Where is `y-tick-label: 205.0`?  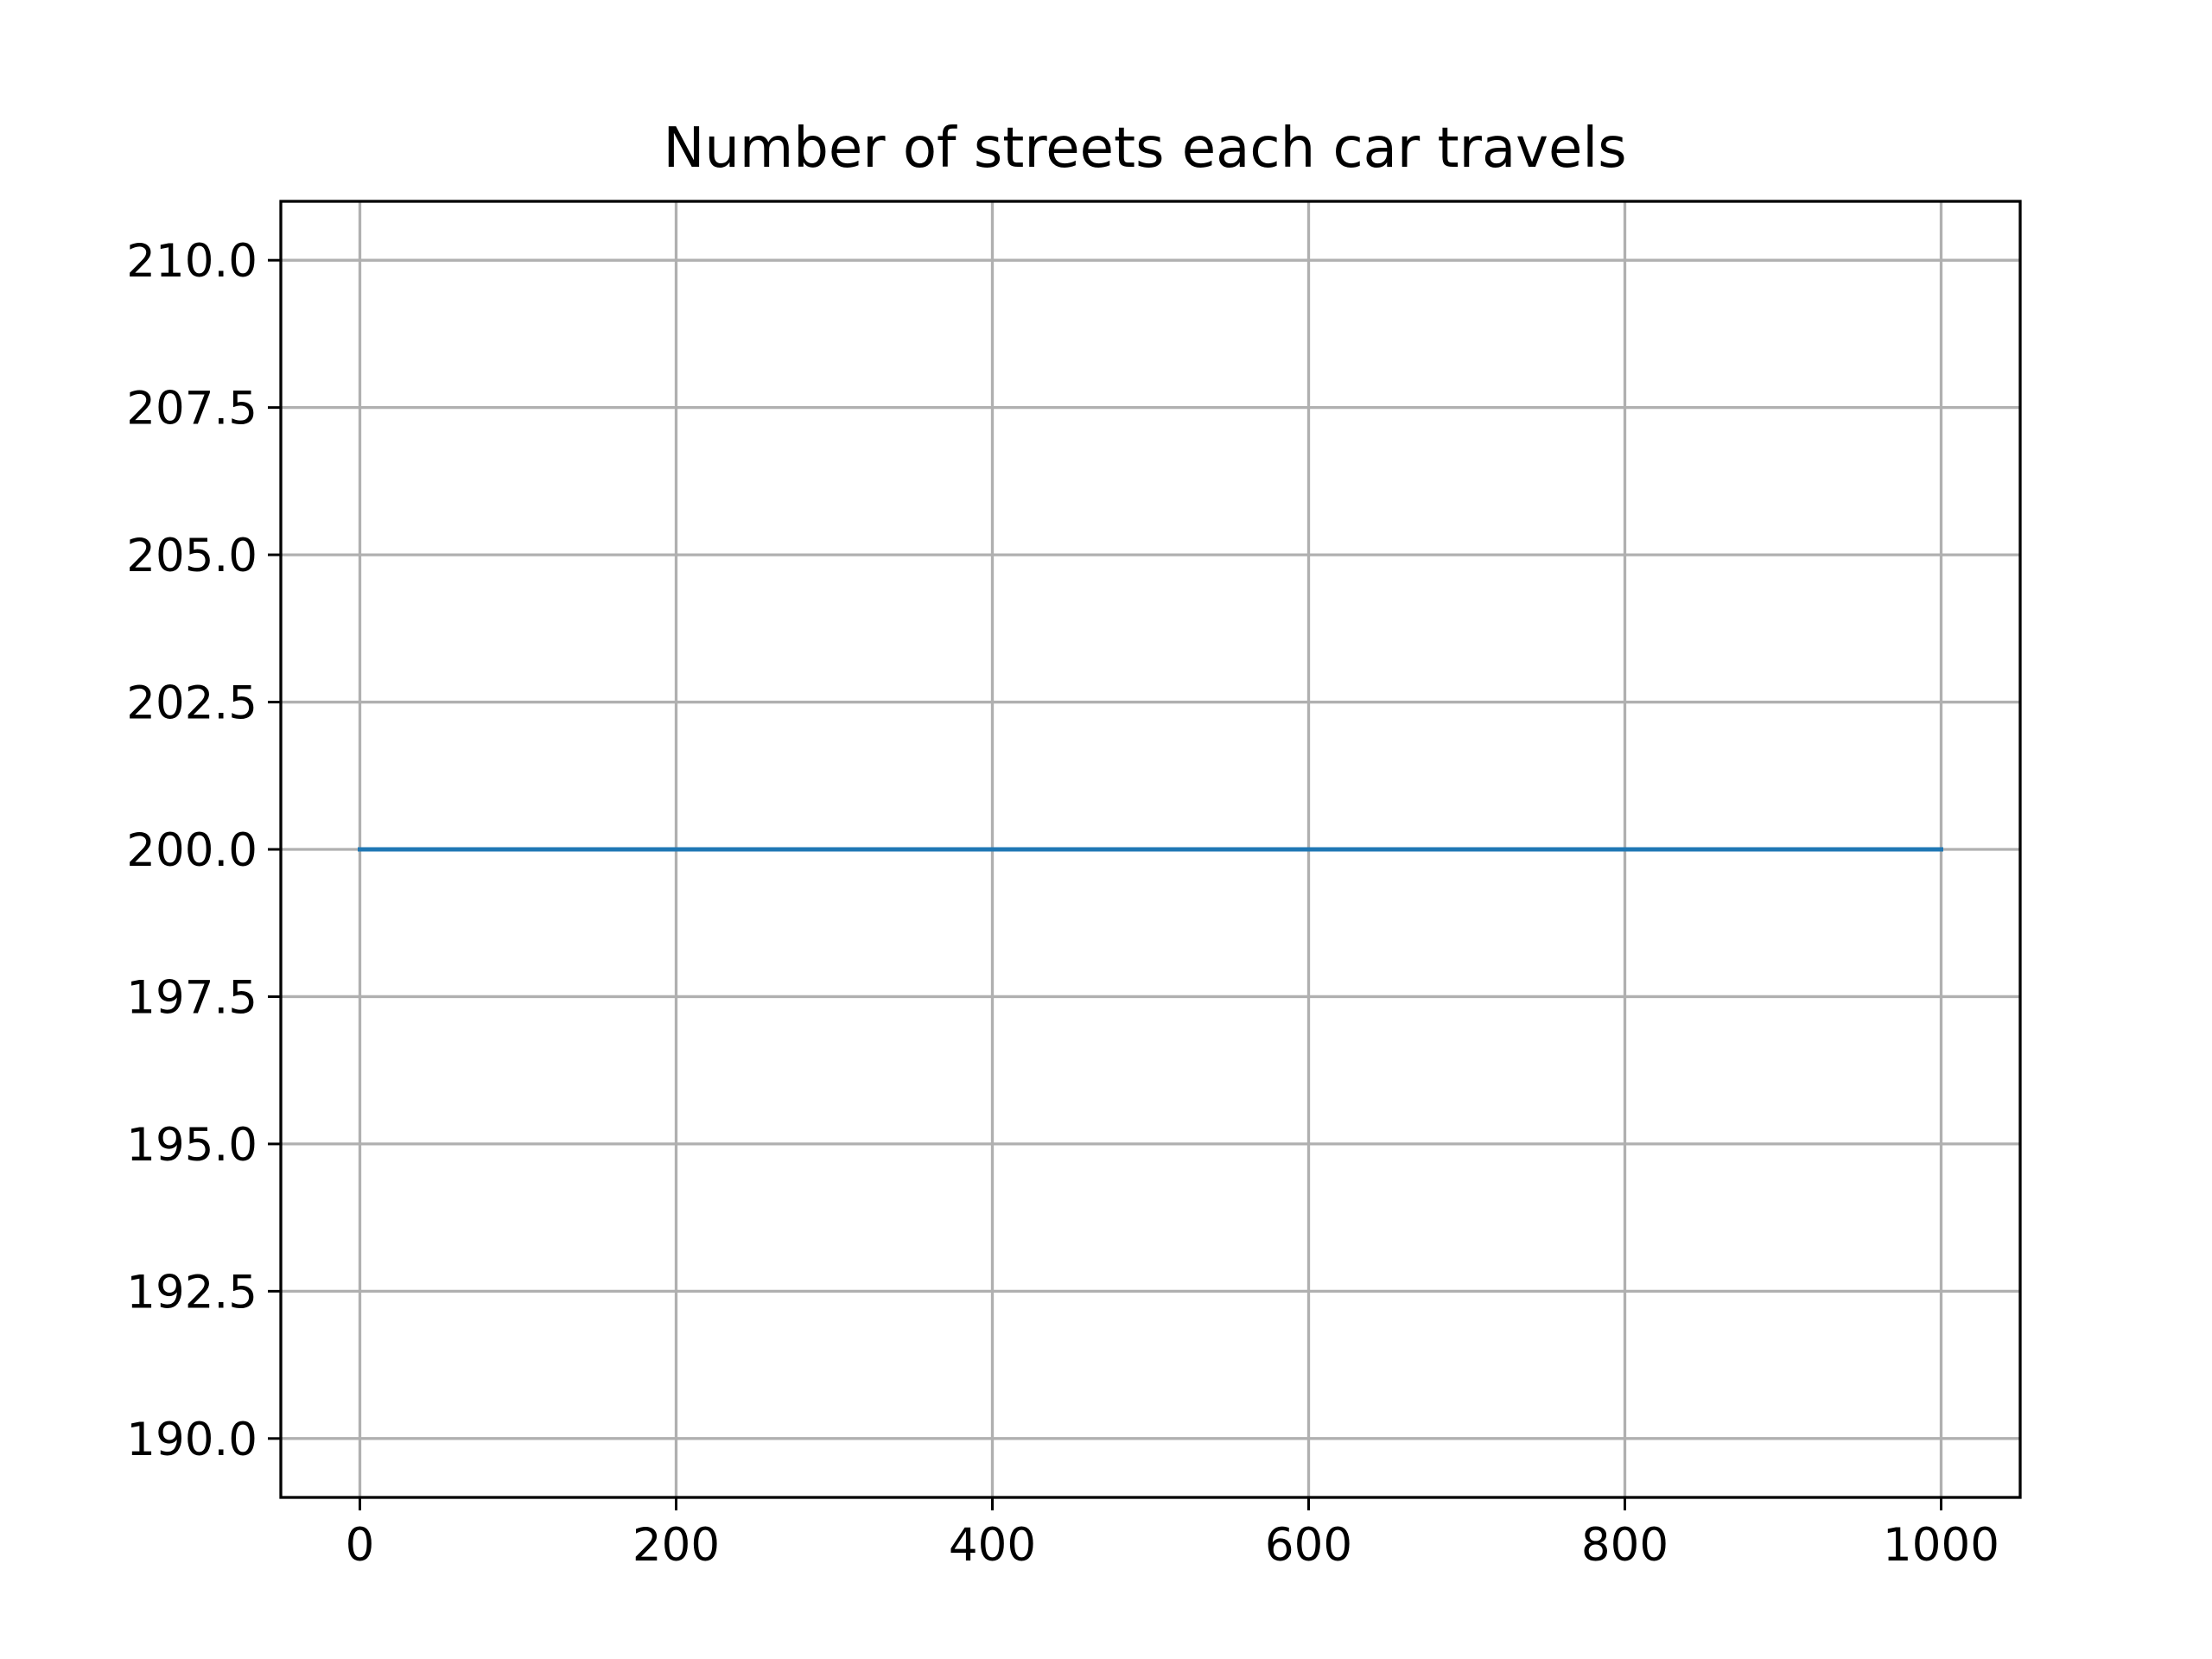
y-tick-label: 205.0 is located at coordinates (191, 556).